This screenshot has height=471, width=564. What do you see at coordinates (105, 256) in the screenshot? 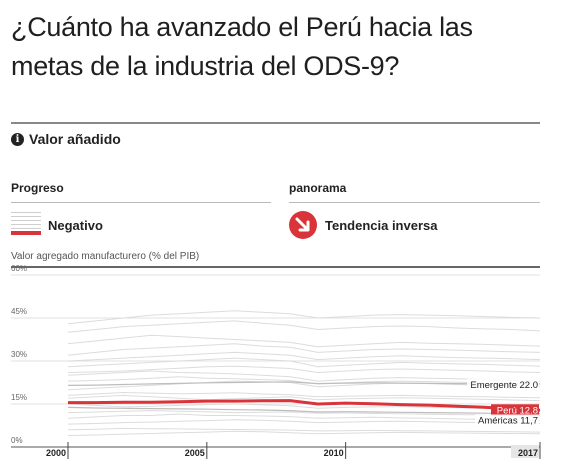
I see `y-axis-label: Valor agregado manufacturero (% del PIB)` at bounding box center [105, 256].